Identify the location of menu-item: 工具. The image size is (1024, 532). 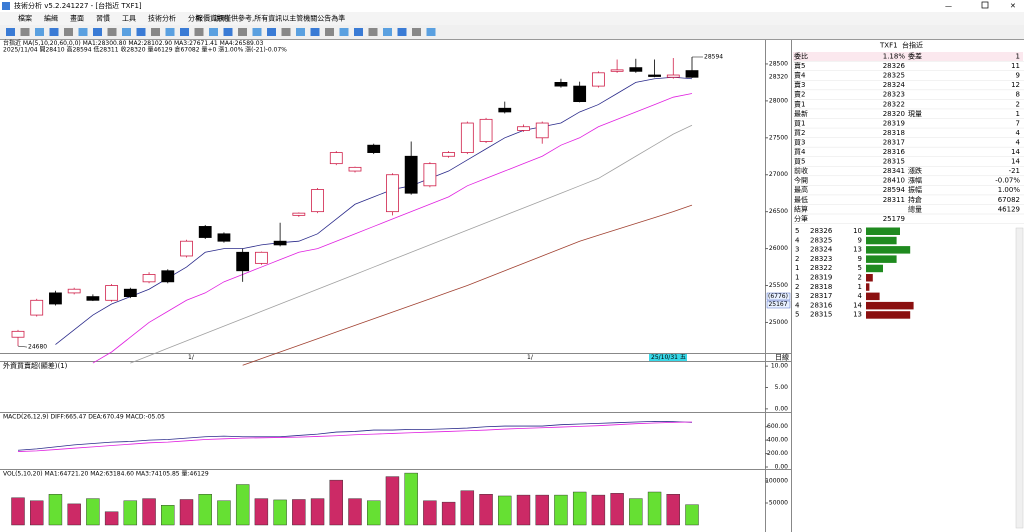
(129, 19).